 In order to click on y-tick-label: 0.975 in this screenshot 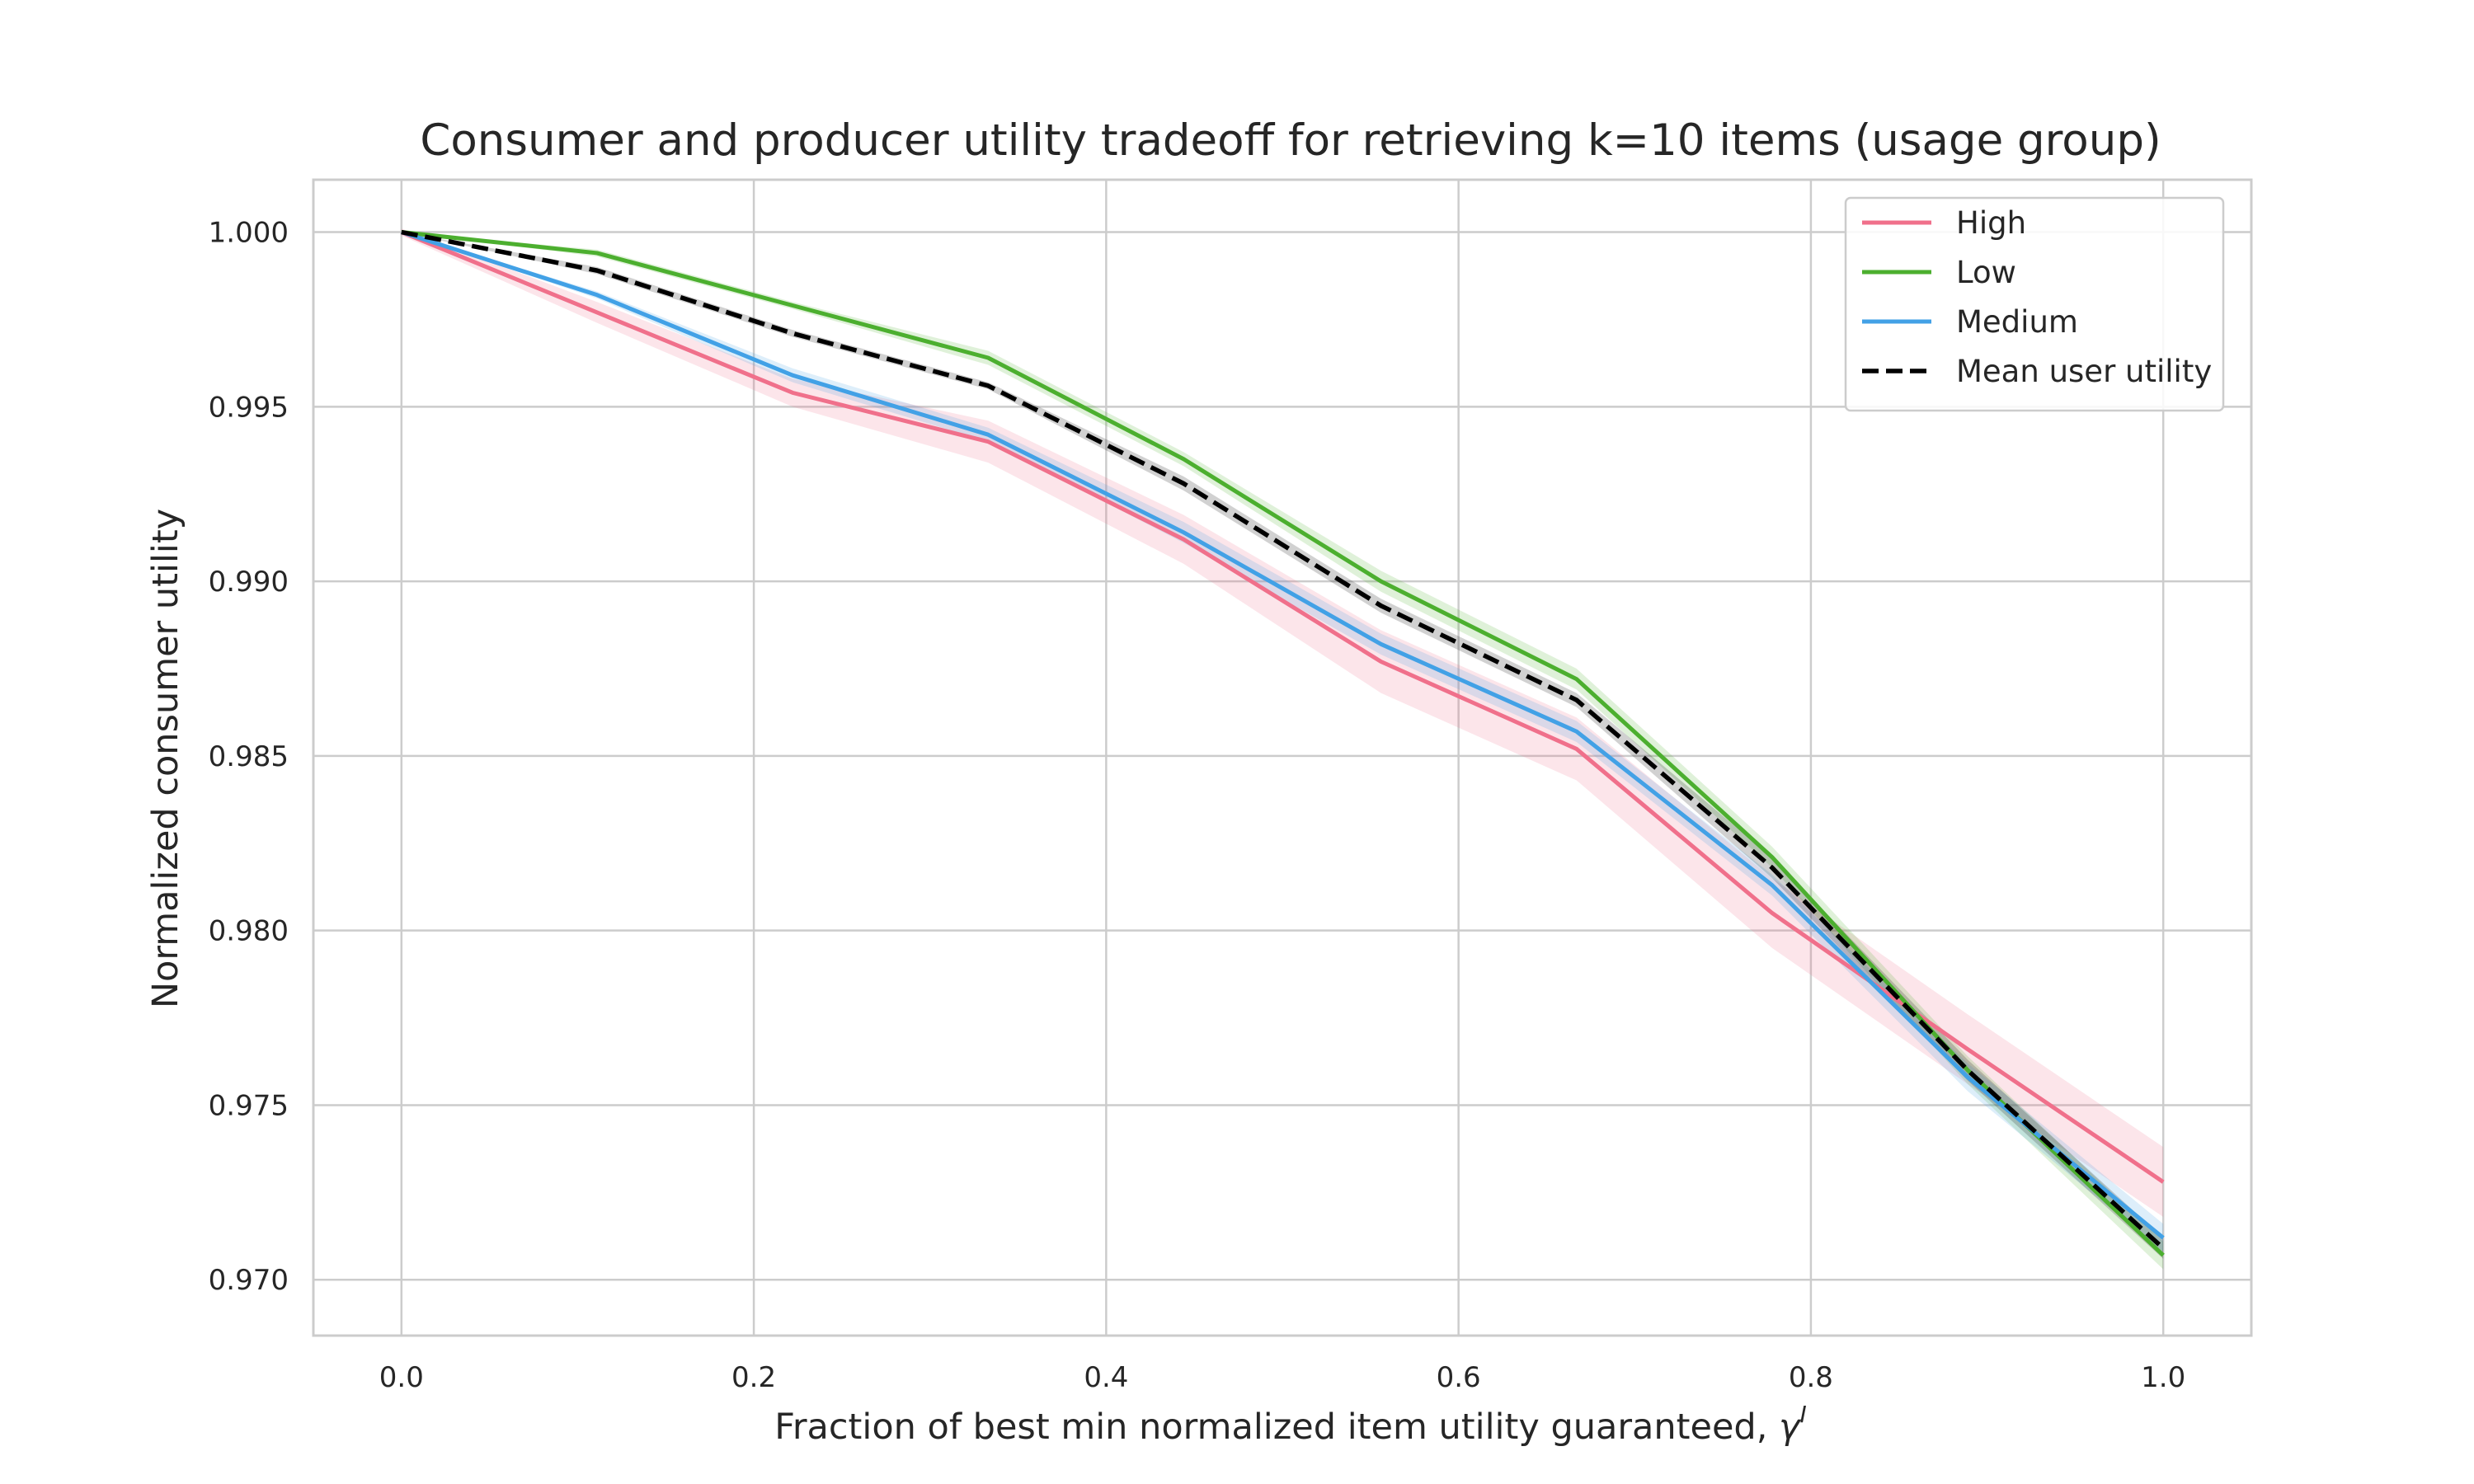, I will do `click(249, 1105)`.